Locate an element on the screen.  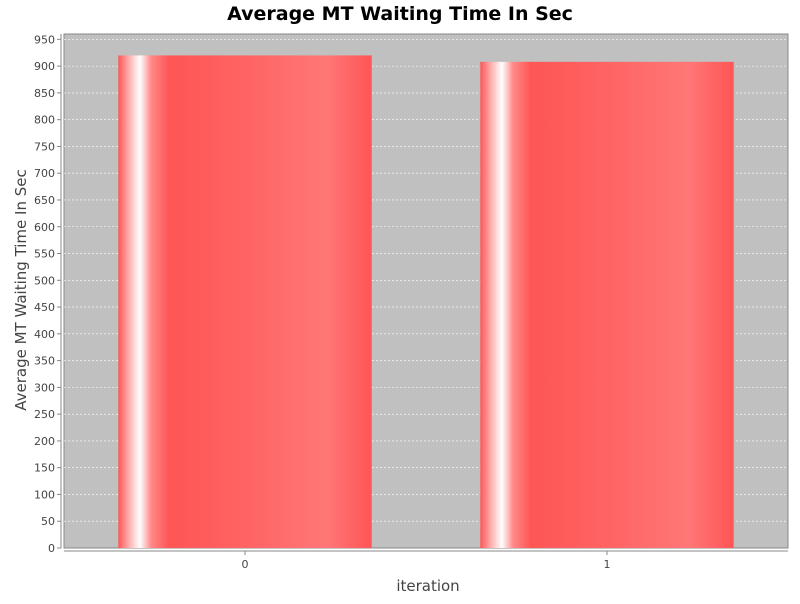
y-tick-label: 450 is located at coordinates (44, 307).